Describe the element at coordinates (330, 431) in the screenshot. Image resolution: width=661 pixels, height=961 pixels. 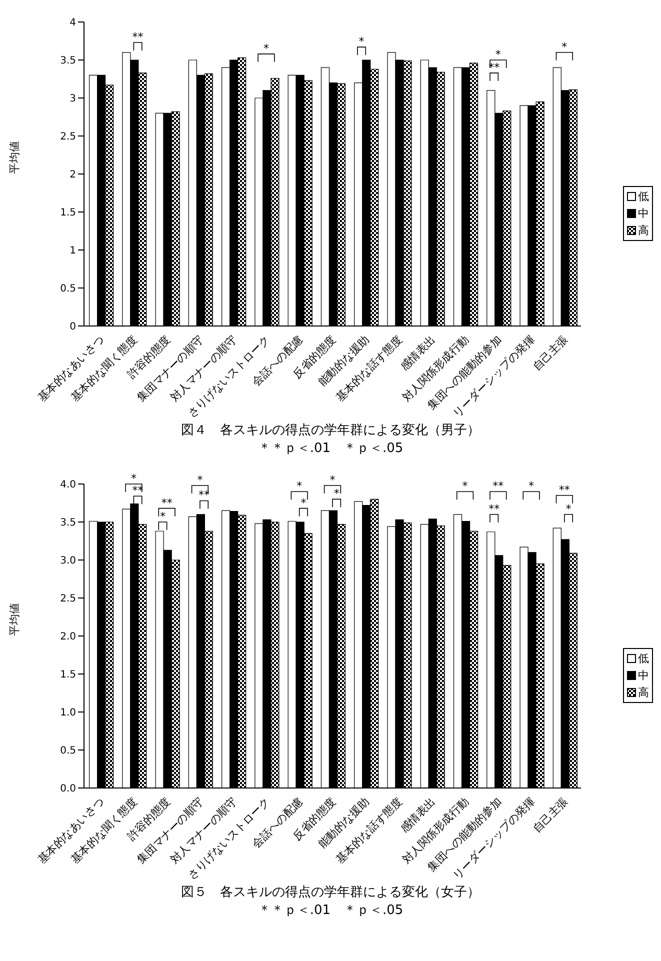
I see `text: 図４ 各スキルの得点の学年群による変化（男子）` at that location.